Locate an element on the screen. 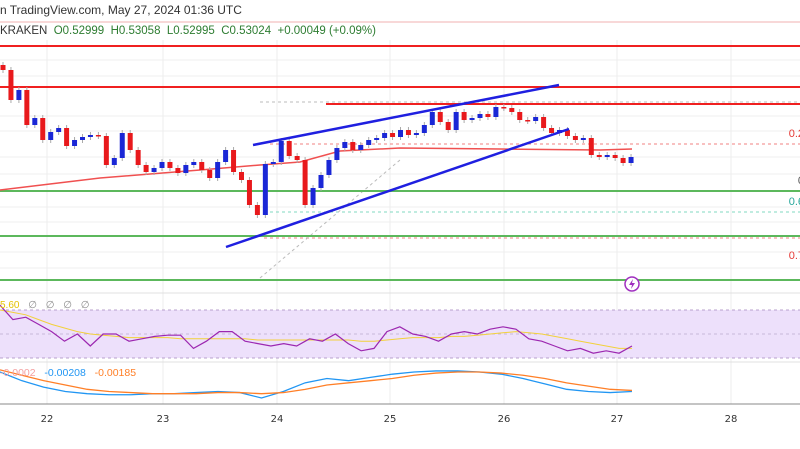 The image size is (800, 449). rsi-legend: 5.60 ∅ ∅ ∅ ∅ is located at coordinates (44, 305).